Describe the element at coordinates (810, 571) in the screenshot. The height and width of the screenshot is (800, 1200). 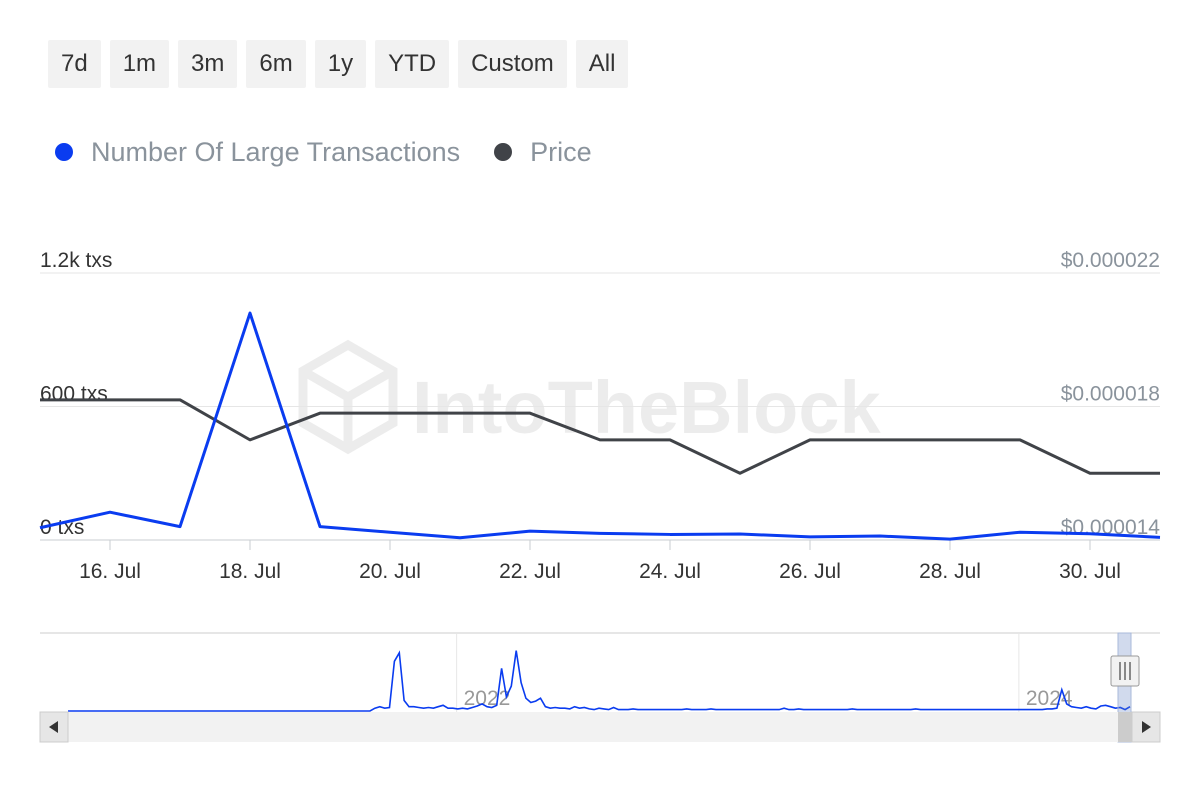
I see `x-tick-label: 26. Jul` at that location.